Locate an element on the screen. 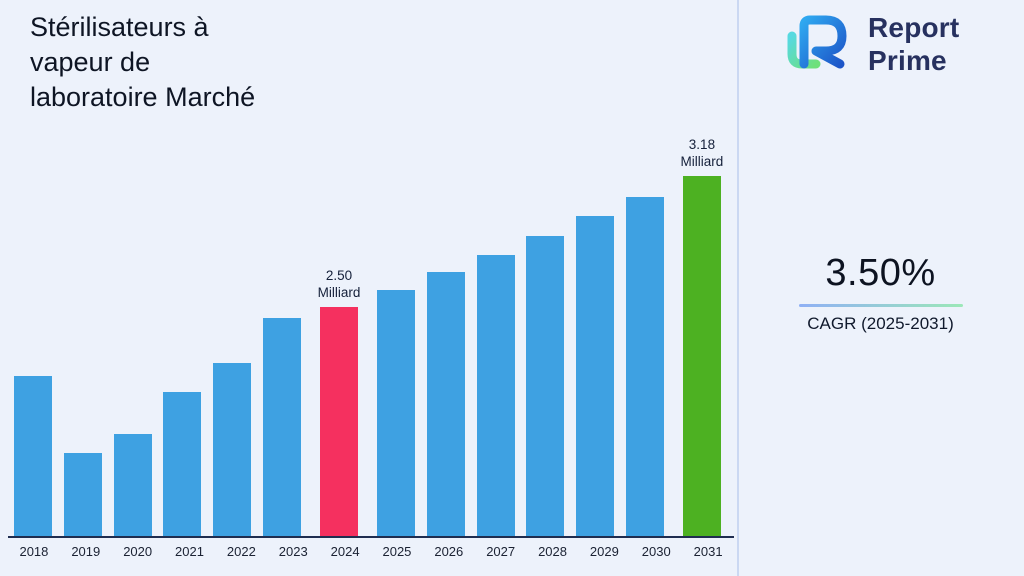 Image resolution: width=1024 pixels, height=576 pixels. bar-2026 is located at coordinates (445, 404).